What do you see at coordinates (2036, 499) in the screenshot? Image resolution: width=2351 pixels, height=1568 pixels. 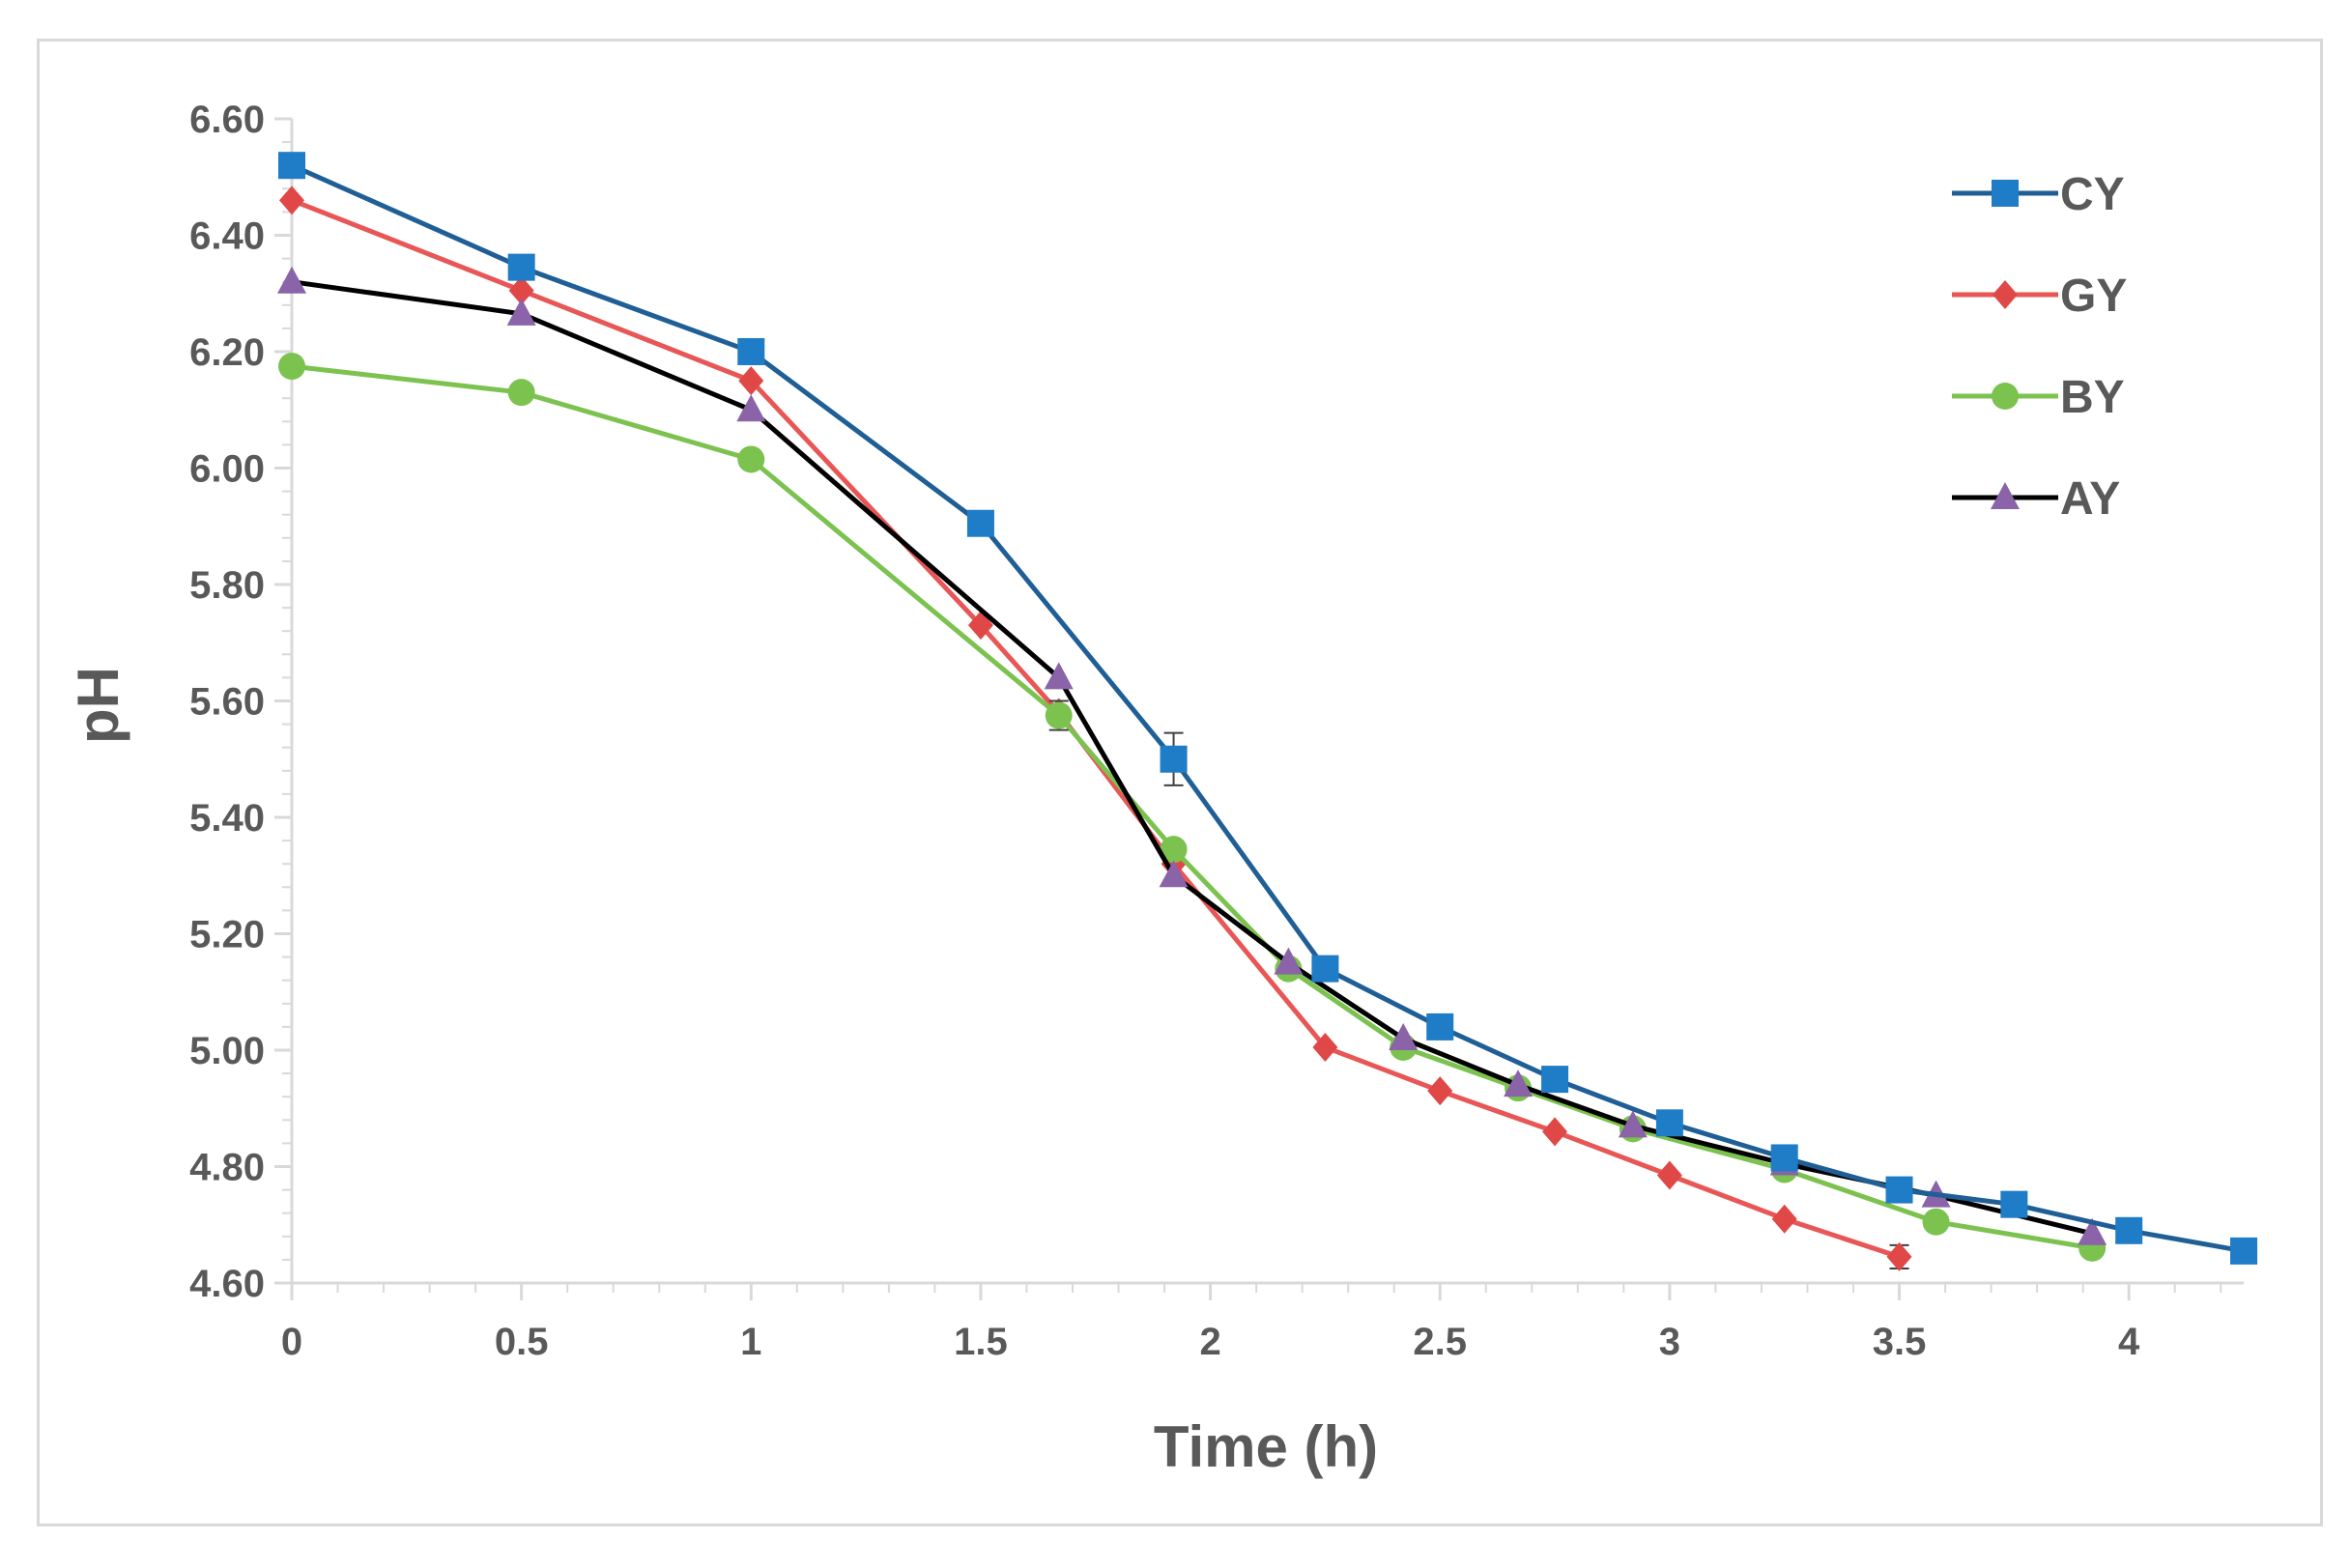 I see `legend-entry-ay: AY` at bounding box center [2036, 499].